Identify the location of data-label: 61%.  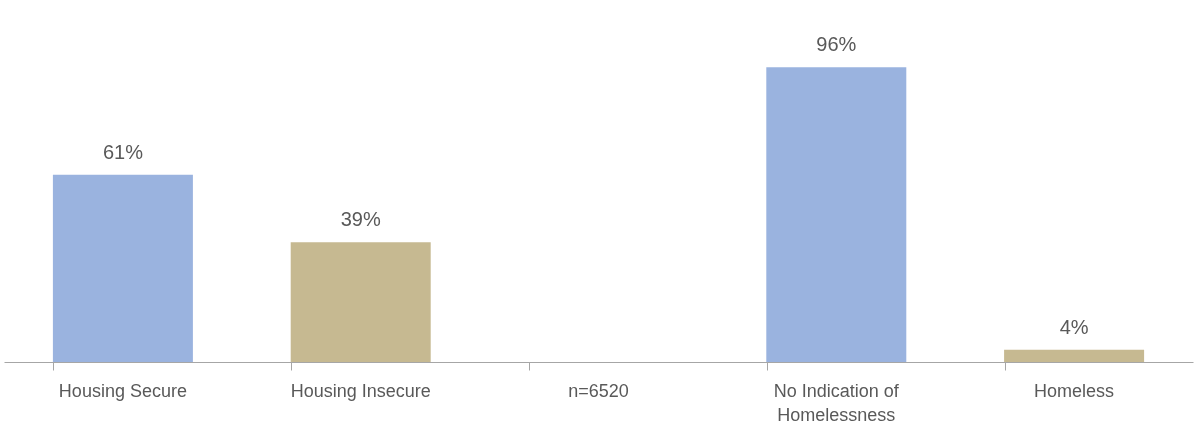
(123, 151).